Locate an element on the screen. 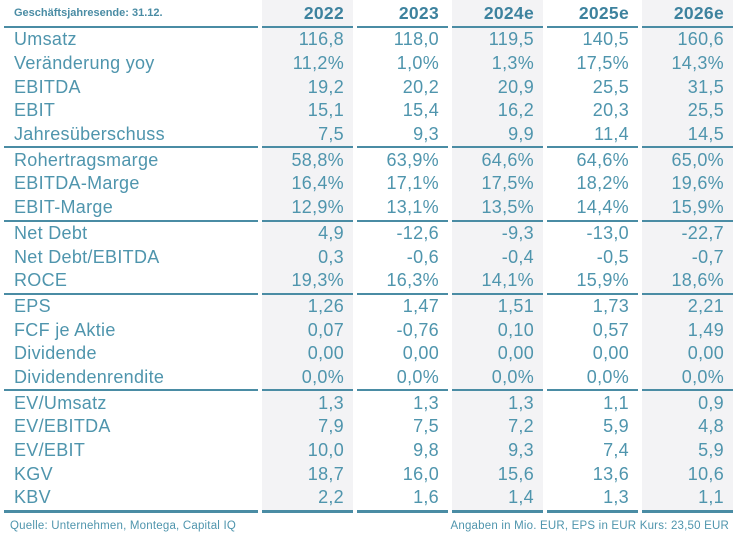 This screenshot has width=737, height=540. column-header-2022: 2022 is located at coordinates (307, 14).